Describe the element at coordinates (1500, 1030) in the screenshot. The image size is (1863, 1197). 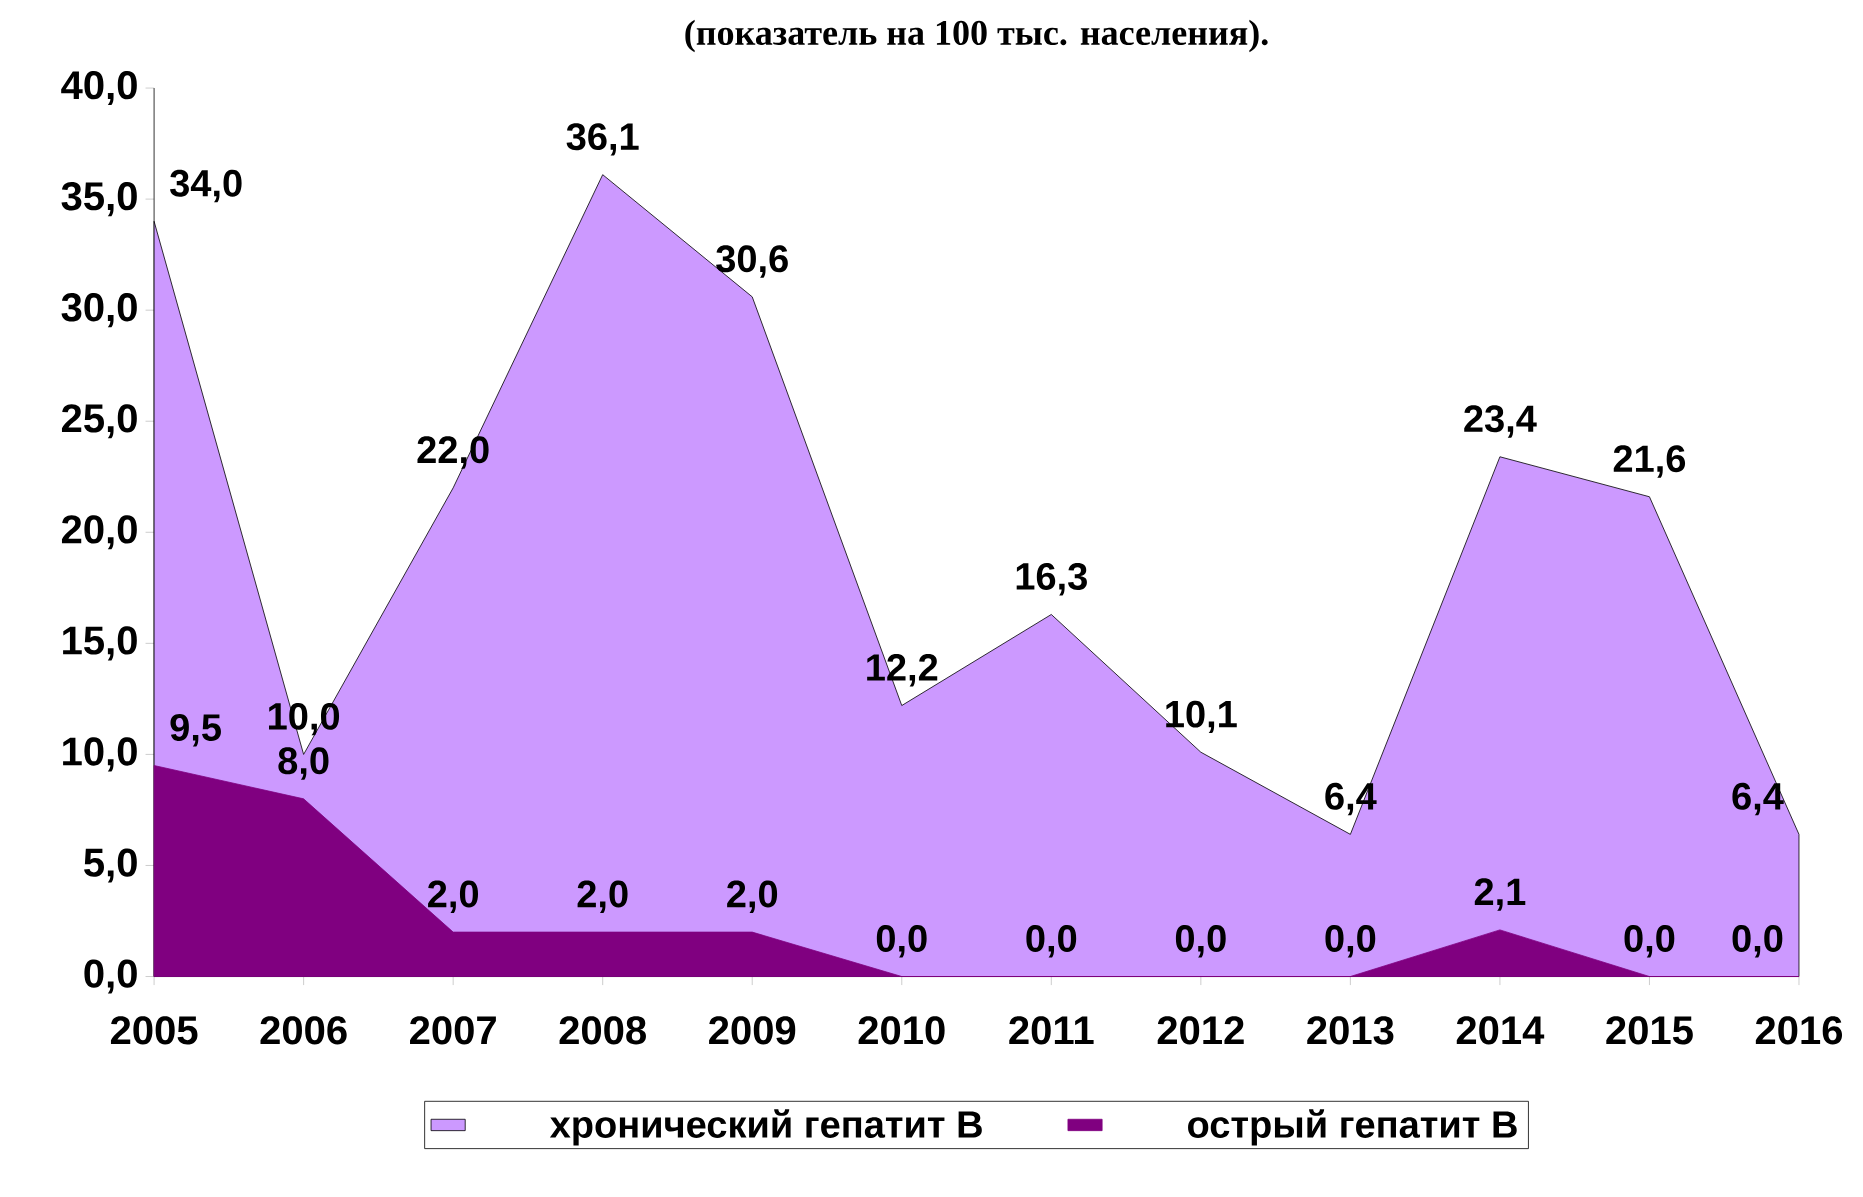
I see `x-tick-label: 2014` at that location.